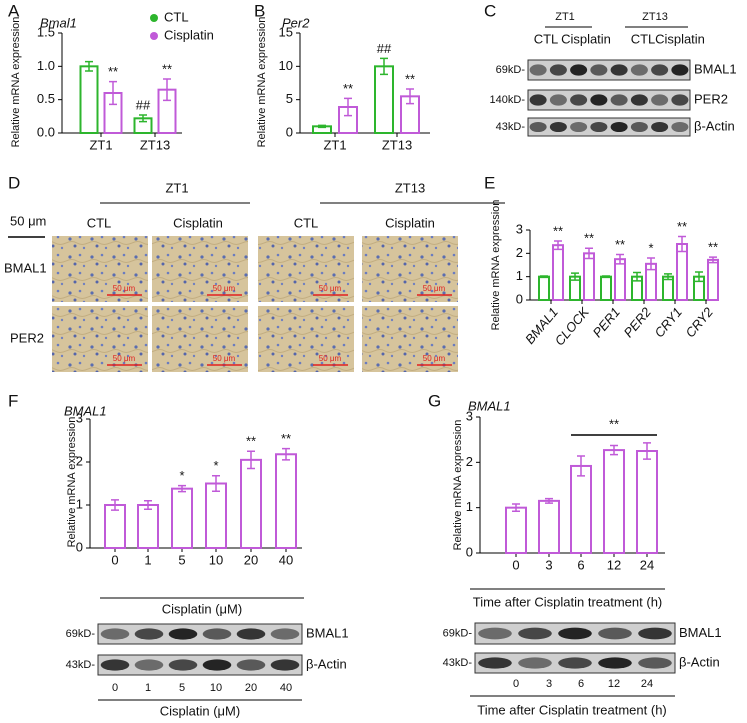 The height and width of the screenshot is (723, 747). I want to click on y-tick-label: 1.5, so click(46, 31).